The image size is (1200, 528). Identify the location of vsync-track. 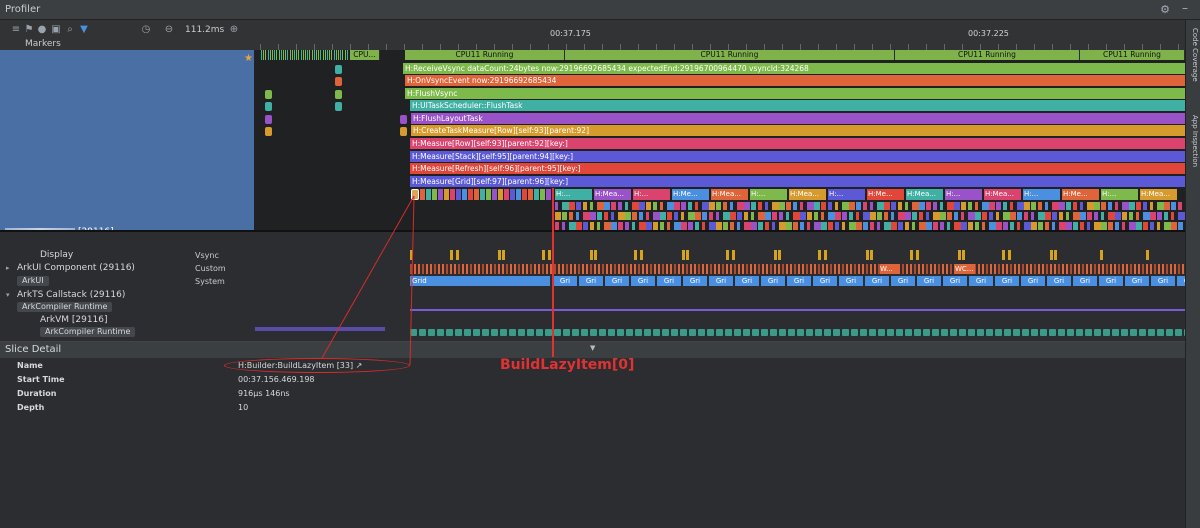
(797, 255).